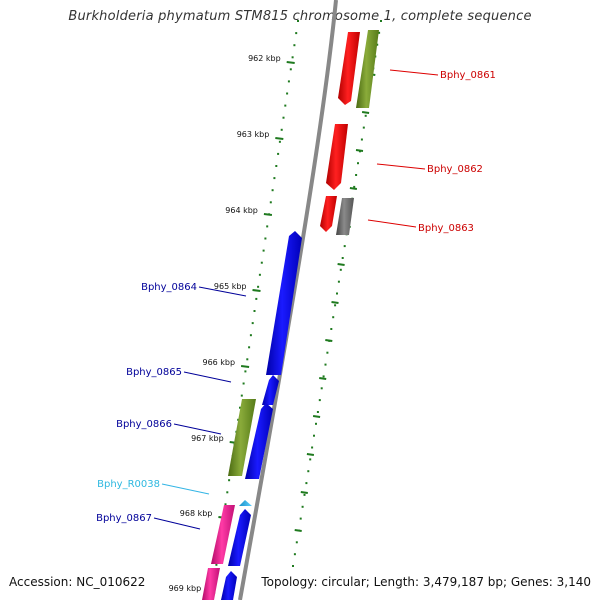 This screenshot has width=600, height=600. Describe the element at coordinates (169, 287) in the screenshot. I see `gene-label-bphy-0864: Bphy_0864` at that location.